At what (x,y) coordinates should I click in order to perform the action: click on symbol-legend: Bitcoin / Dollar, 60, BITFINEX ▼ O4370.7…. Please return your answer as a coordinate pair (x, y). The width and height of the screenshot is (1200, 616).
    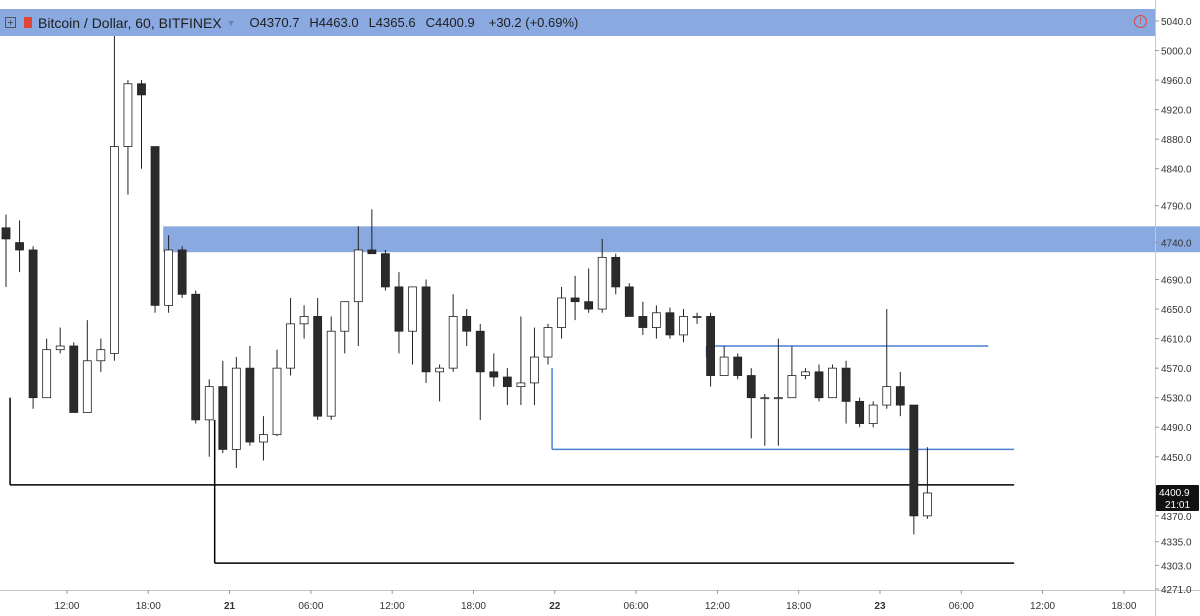
    Looking at the image, I should click on (577, 22).